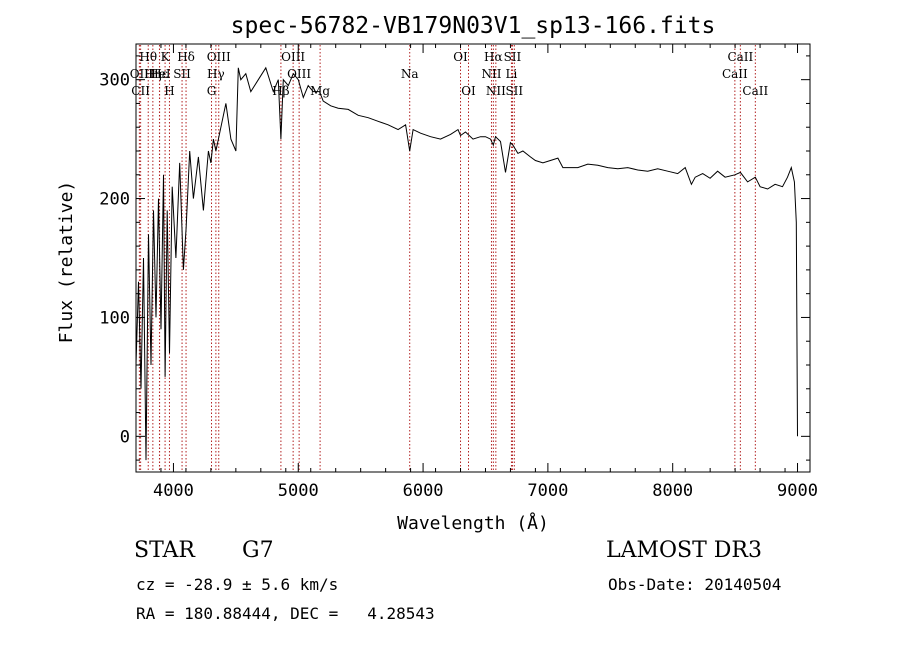 This screenshot has width=900, height=649. I want to click on spectral-line-label: Mg, so click(320, 91).